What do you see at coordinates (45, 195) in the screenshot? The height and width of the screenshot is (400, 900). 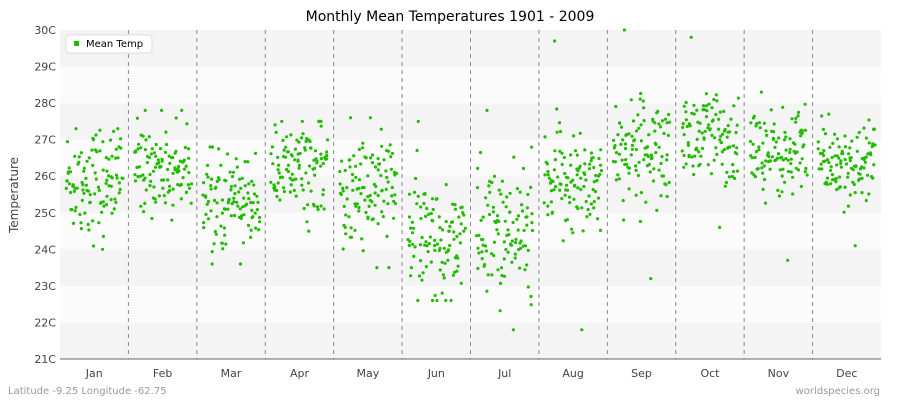 I see `y-tick-labels: 21C 22C 23C 24C 25C 26C 27C 28C 29C 30C` at bounding box center [45, 195].